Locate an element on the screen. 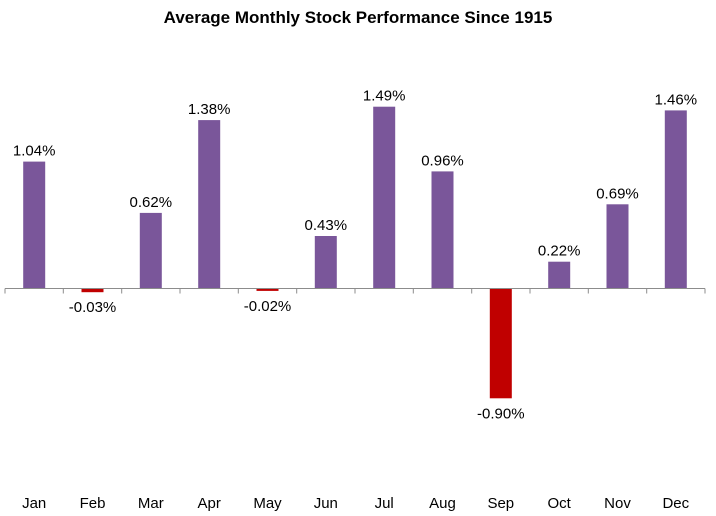 This screenshot has width=716, height=516. bar-jul is located at coordinates (384, 197).